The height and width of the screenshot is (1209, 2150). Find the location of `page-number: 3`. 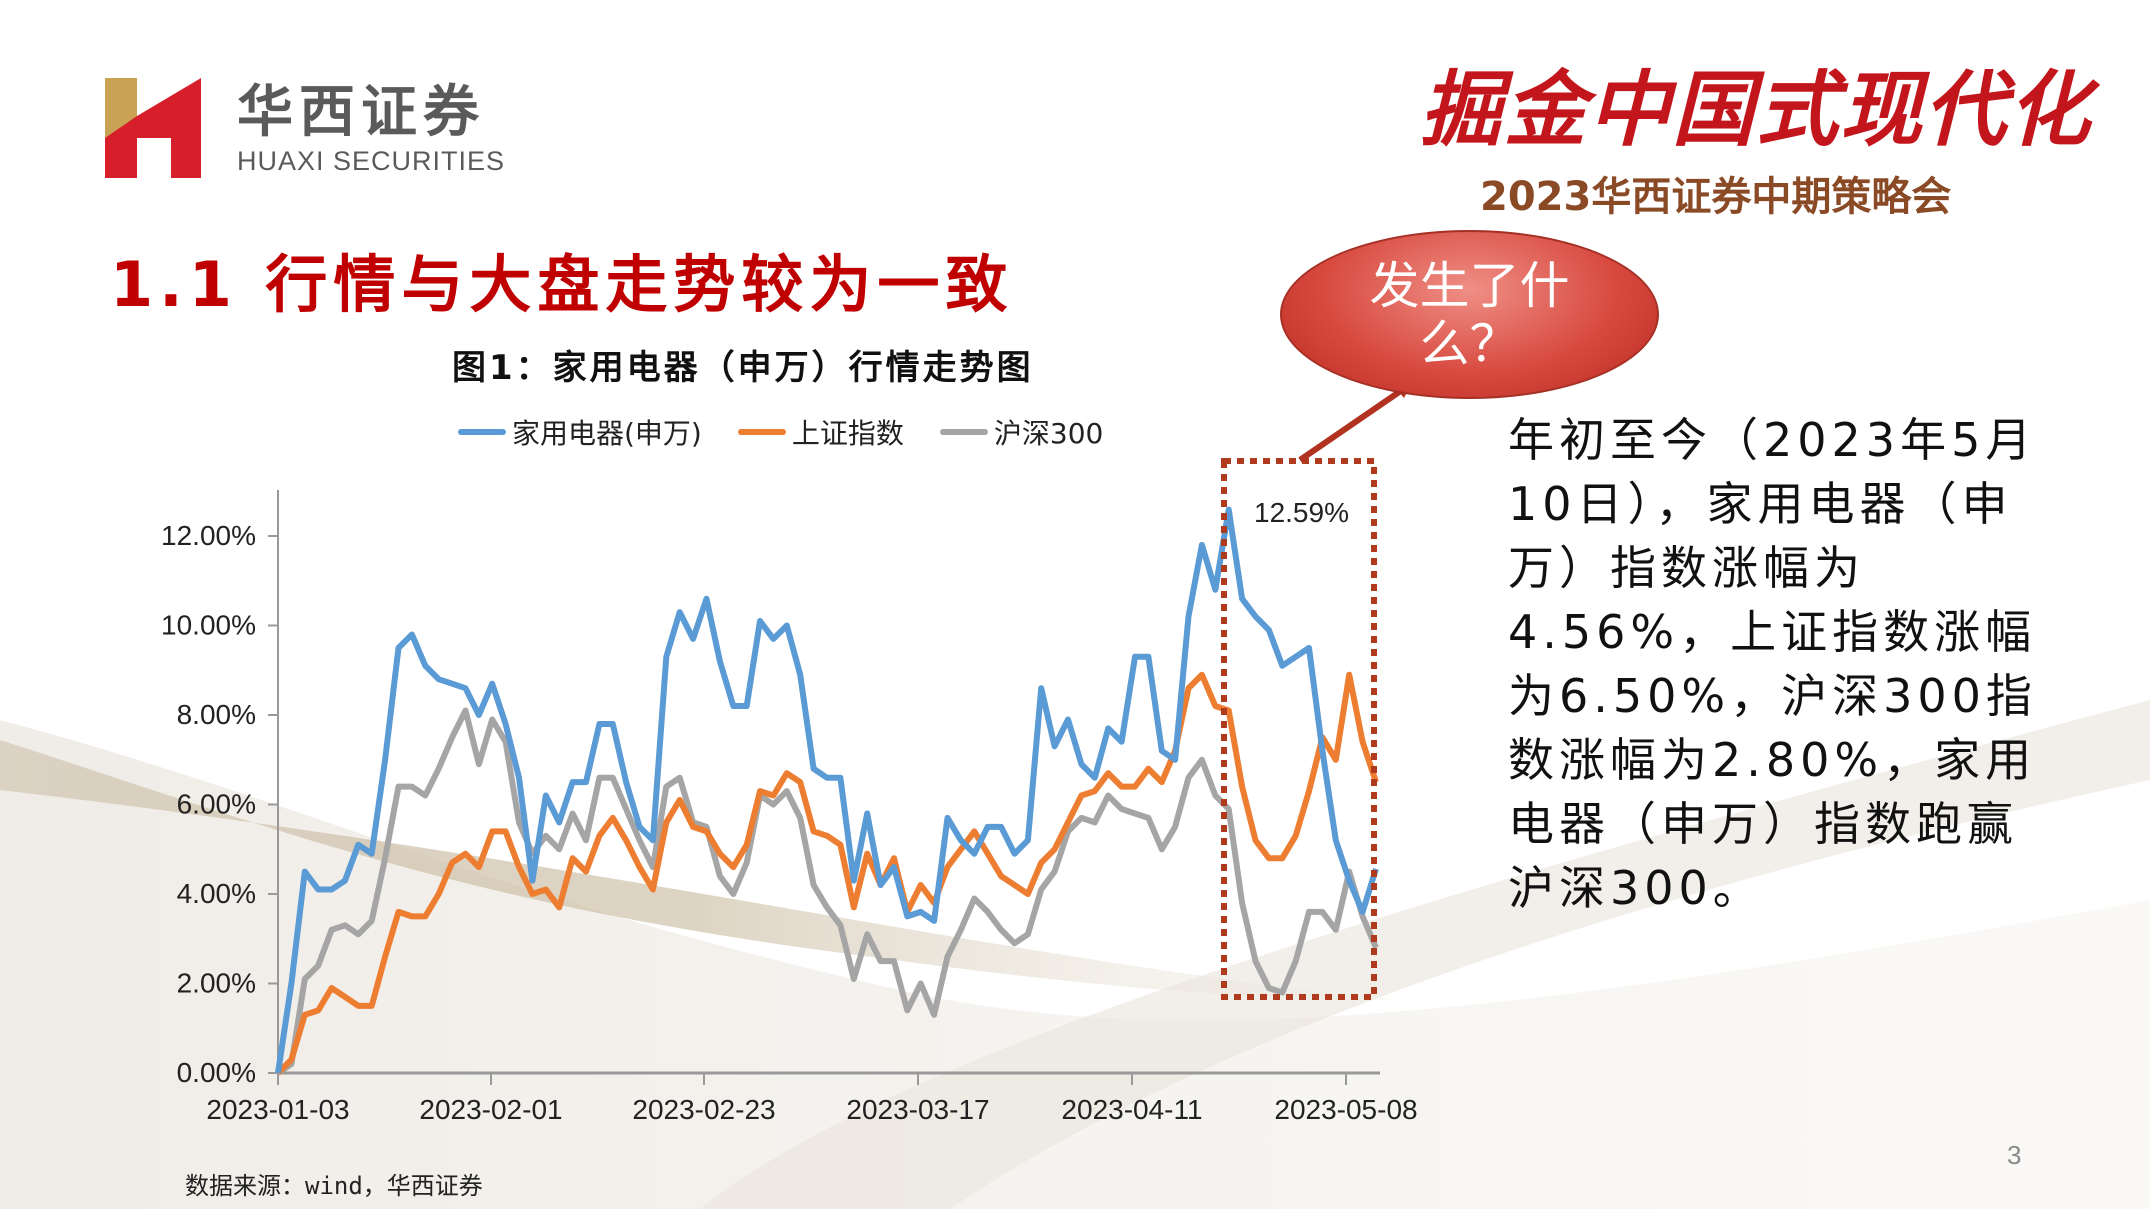

page-number: 3 is located at coordinates (2014, 1155).